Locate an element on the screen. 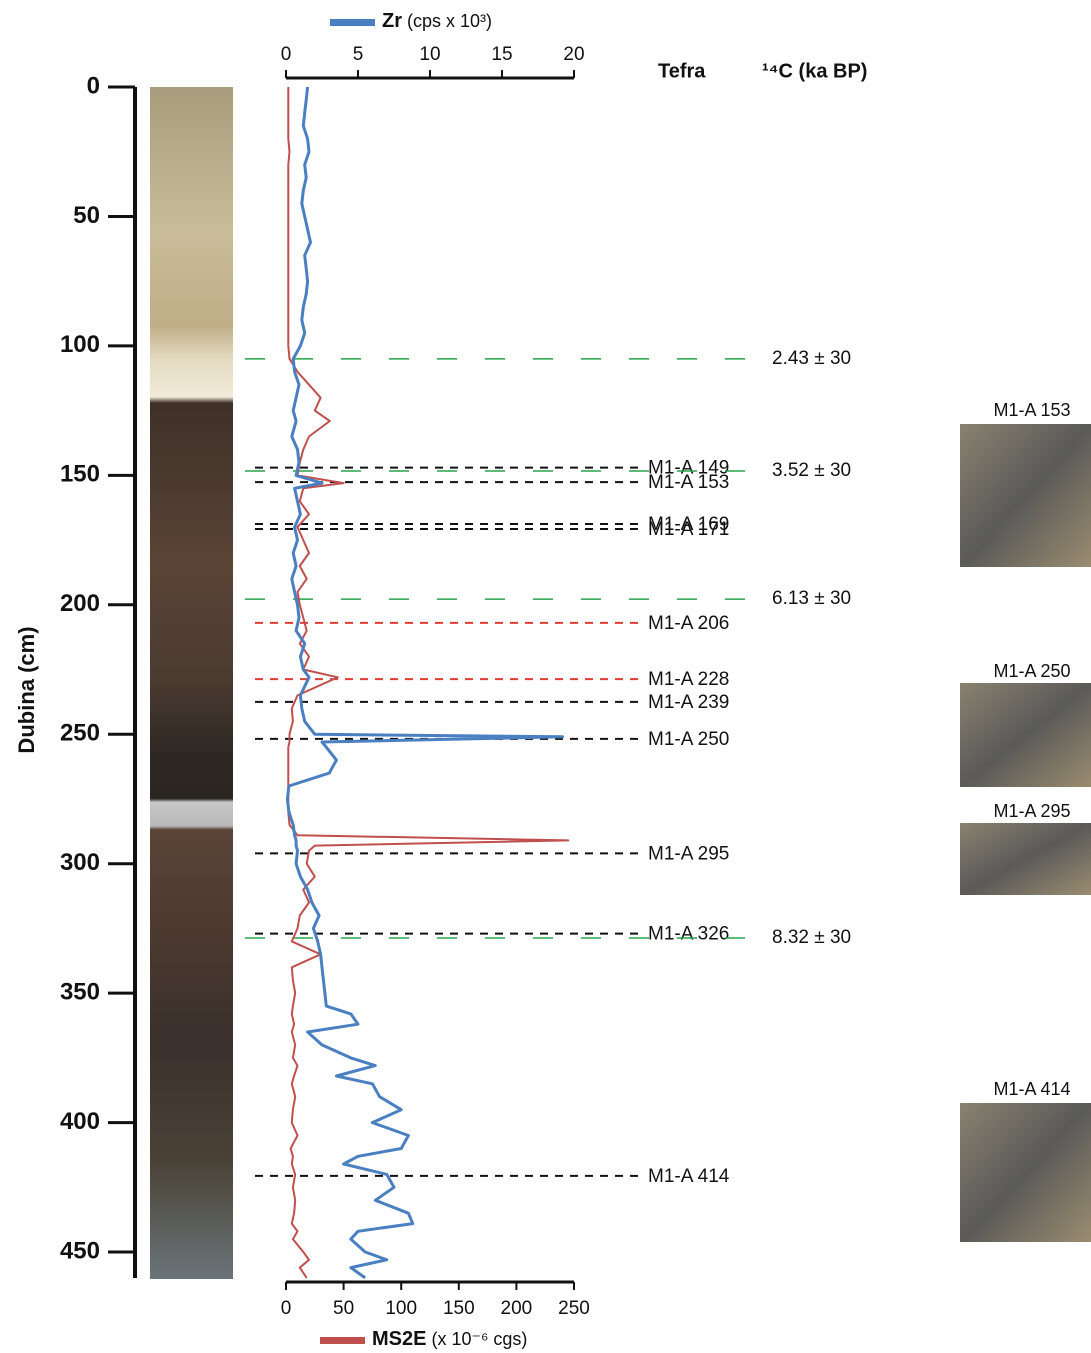  photo-panel: M1-A 153 M1-A 250 M1-A 295 M1-A 414 is located at coordinates (1025, 821).